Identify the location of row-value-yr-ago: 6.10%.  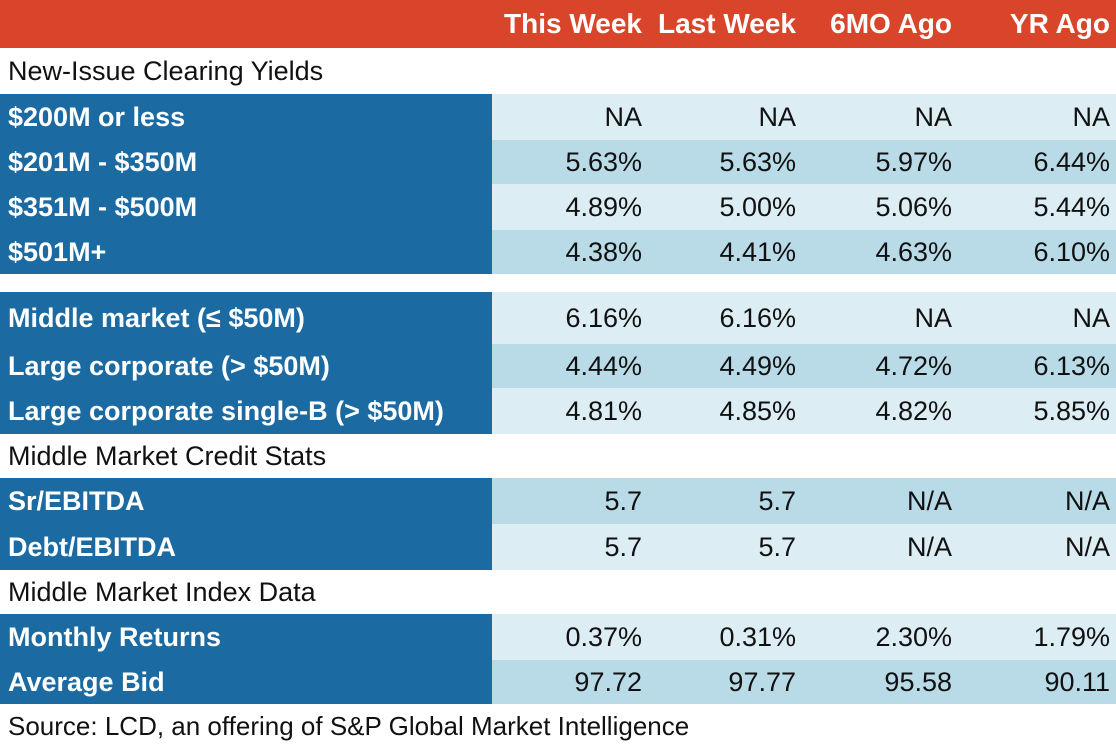
(1071, 251).